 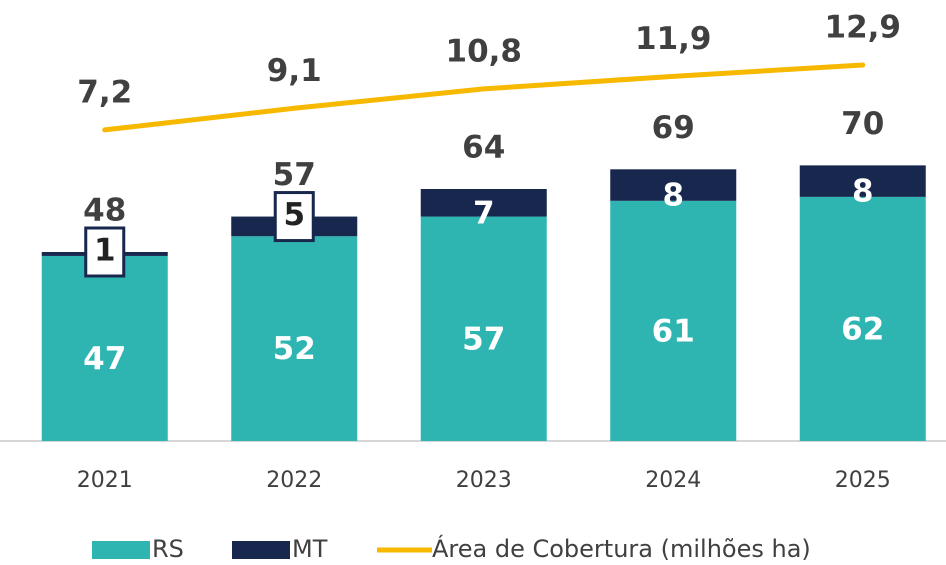 I want to click on total-label: 64, so click(x=483, y=148).